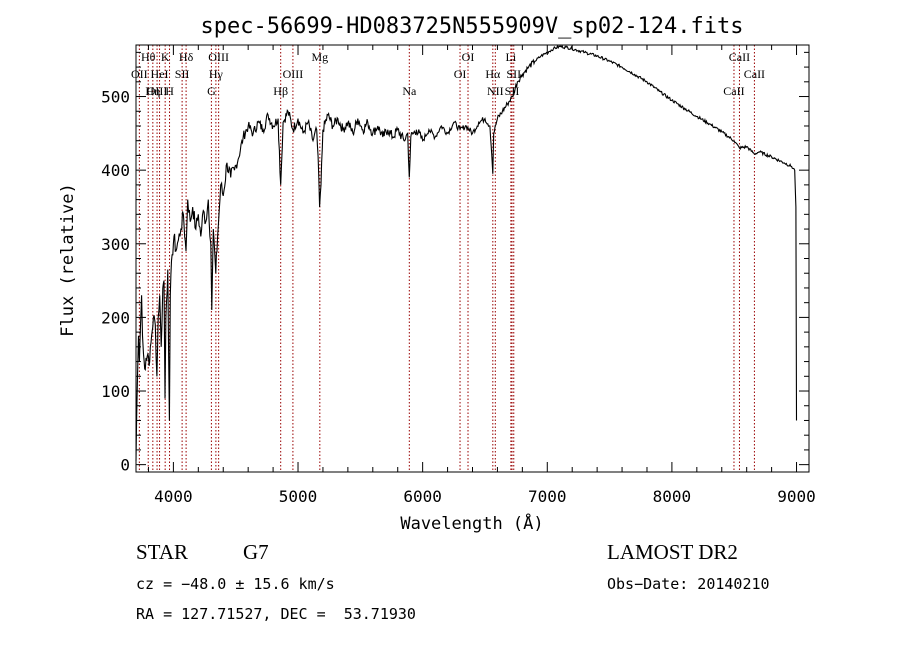 This screenshot has width=900, height=654. Describe the element at coordinates (409, 91) in the screenshot. I see `line-marker-label: Na` at that location.